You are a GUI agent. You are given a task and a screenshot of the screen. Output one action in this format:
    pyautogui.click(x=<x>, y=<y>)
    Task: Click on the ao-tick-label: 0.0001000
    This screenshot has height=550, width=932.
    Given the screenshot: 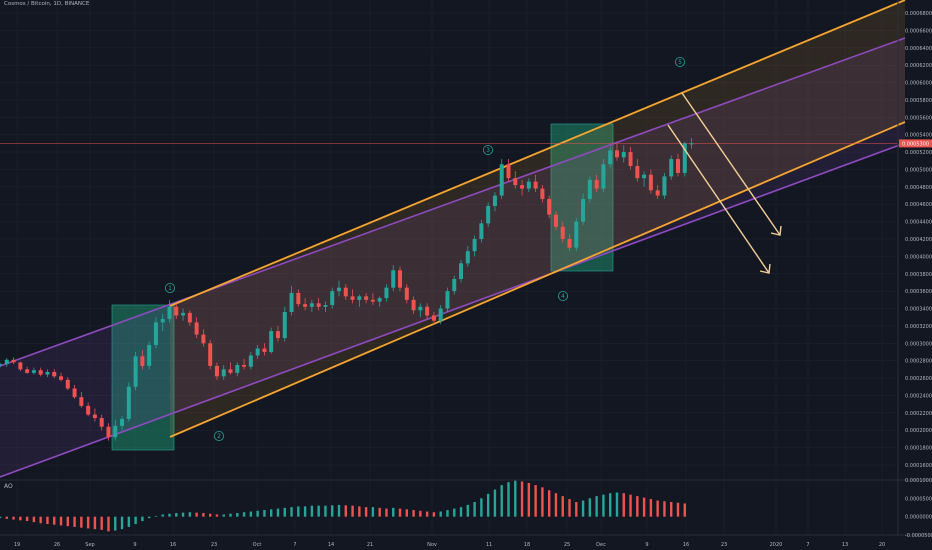 What is the action you would take?
    pyautogui.click(x=918, y=481)
    